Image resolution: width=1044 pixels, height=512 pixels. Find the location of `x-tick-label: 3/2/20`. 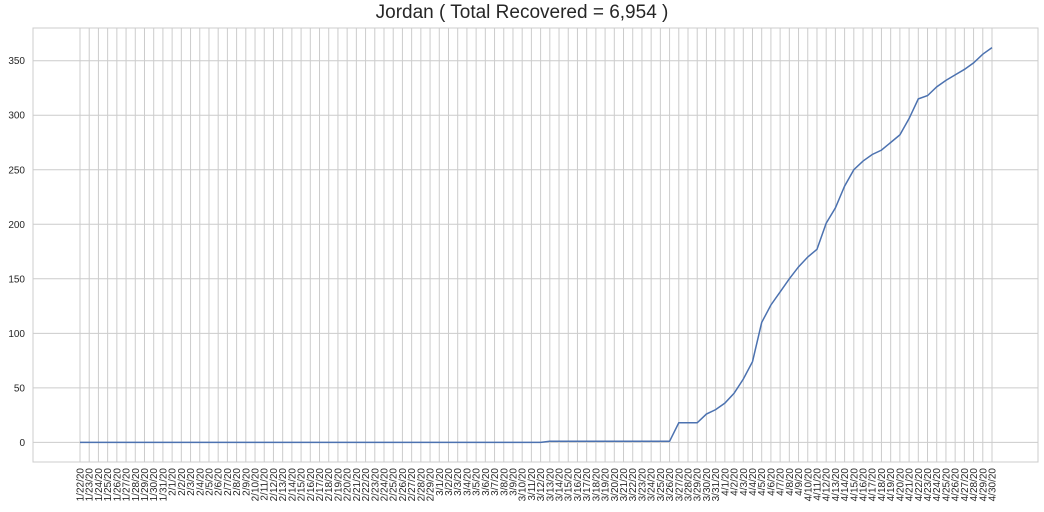

x-tick-label: 3/2/20 is located at coordinates (449, 482).